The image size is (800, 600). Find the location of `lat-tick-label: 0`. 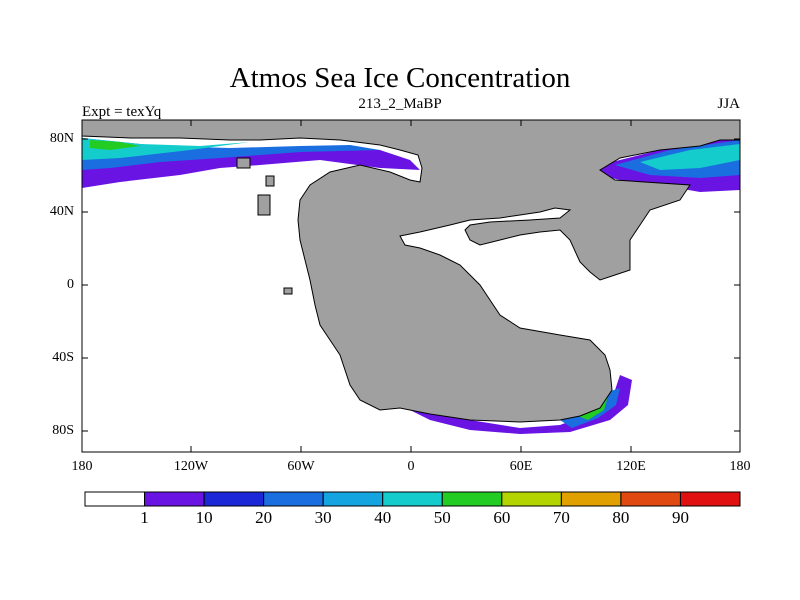

lat-tick-label: 0 is located at coordinates (70, 284).